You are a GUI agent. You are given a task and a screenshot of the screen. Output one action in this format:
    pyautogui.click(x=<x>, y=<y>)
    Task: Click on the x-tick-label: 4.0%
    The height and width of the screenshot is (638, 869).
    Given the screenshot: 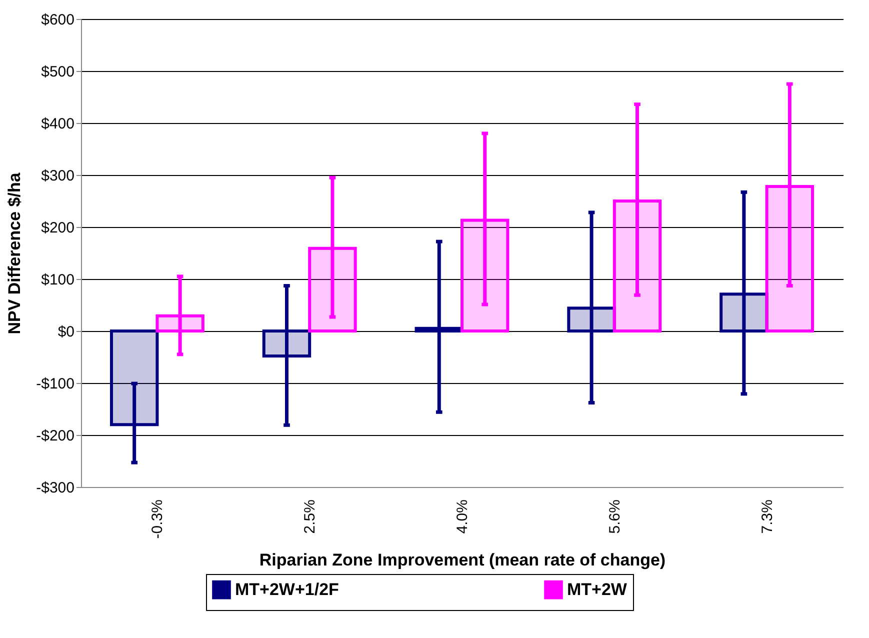 What is the action you would take?
    pyautogui.click(x=462, y=517)
    